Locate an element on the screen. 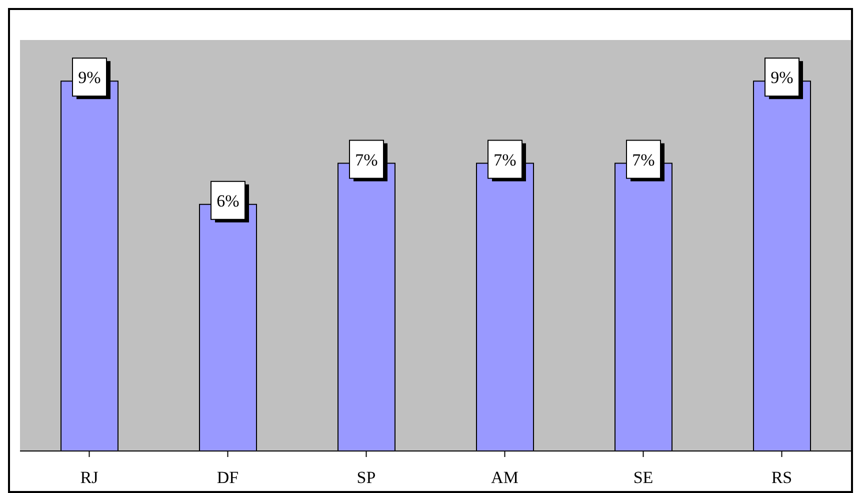 This screenshot has height=493, width=859. x-tick-label: RS is located at coordinates (781, 478).